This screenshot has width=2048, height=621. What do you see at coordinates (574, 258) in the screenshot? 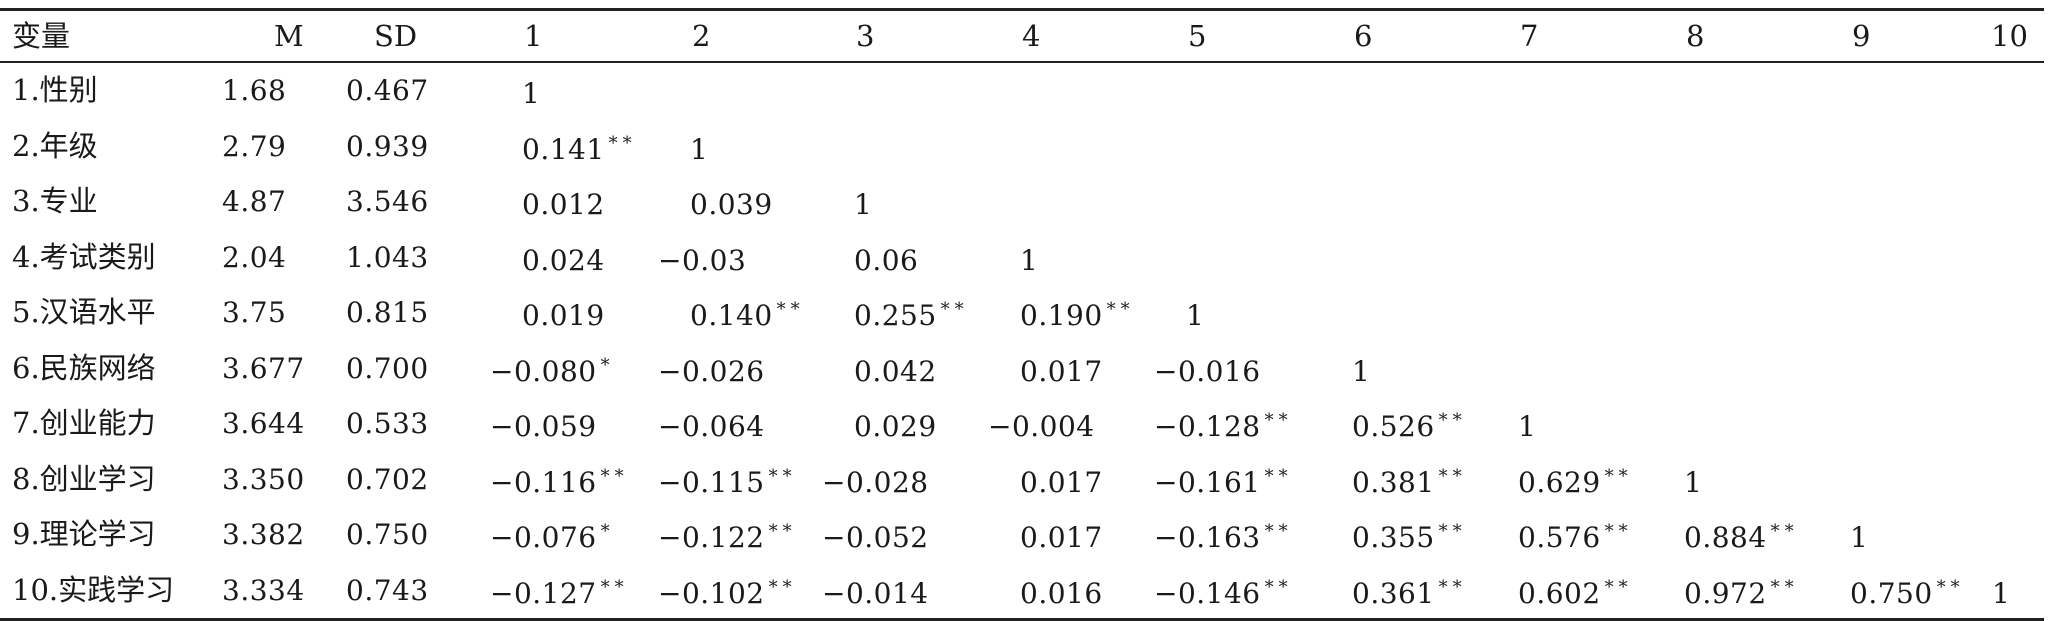
I see `correlation-cell: 0.024` at bounding box center [574, 258].